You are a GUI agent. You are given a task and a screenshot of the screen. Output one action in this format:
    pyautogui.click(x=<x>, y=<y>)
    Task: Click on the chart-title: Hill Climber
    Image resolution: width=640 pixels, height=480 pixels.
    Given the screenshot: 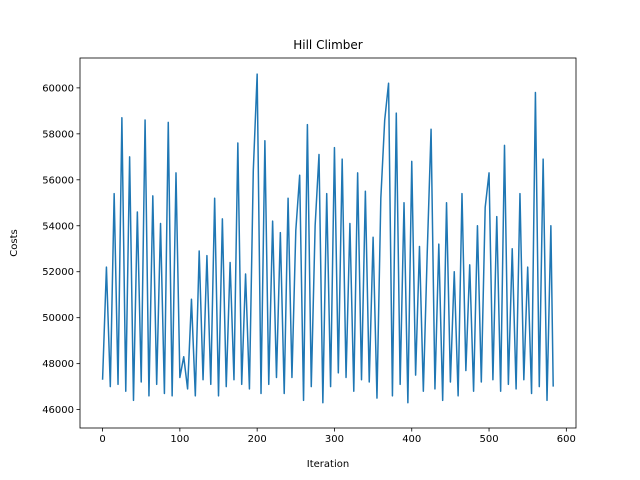 What is the action you would take?
    pyautogui.click(x=328, y=45)
    